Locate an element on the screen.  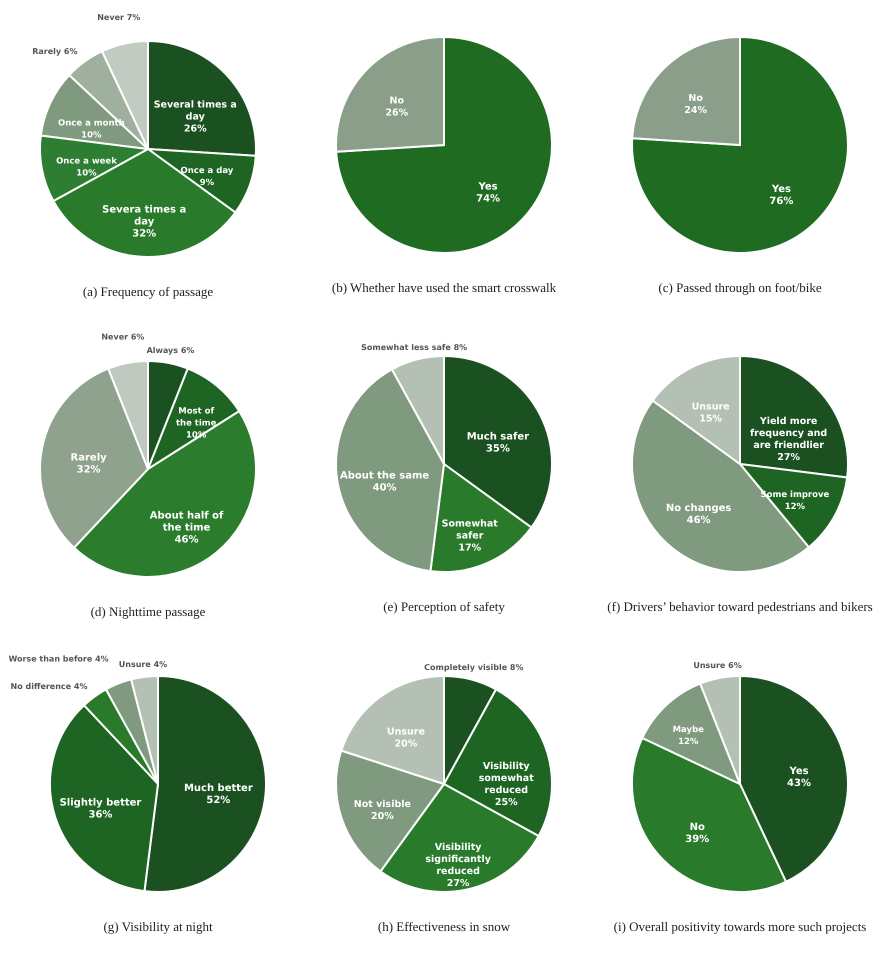
slice-label: Not visible is located at coordinates (382, 804).